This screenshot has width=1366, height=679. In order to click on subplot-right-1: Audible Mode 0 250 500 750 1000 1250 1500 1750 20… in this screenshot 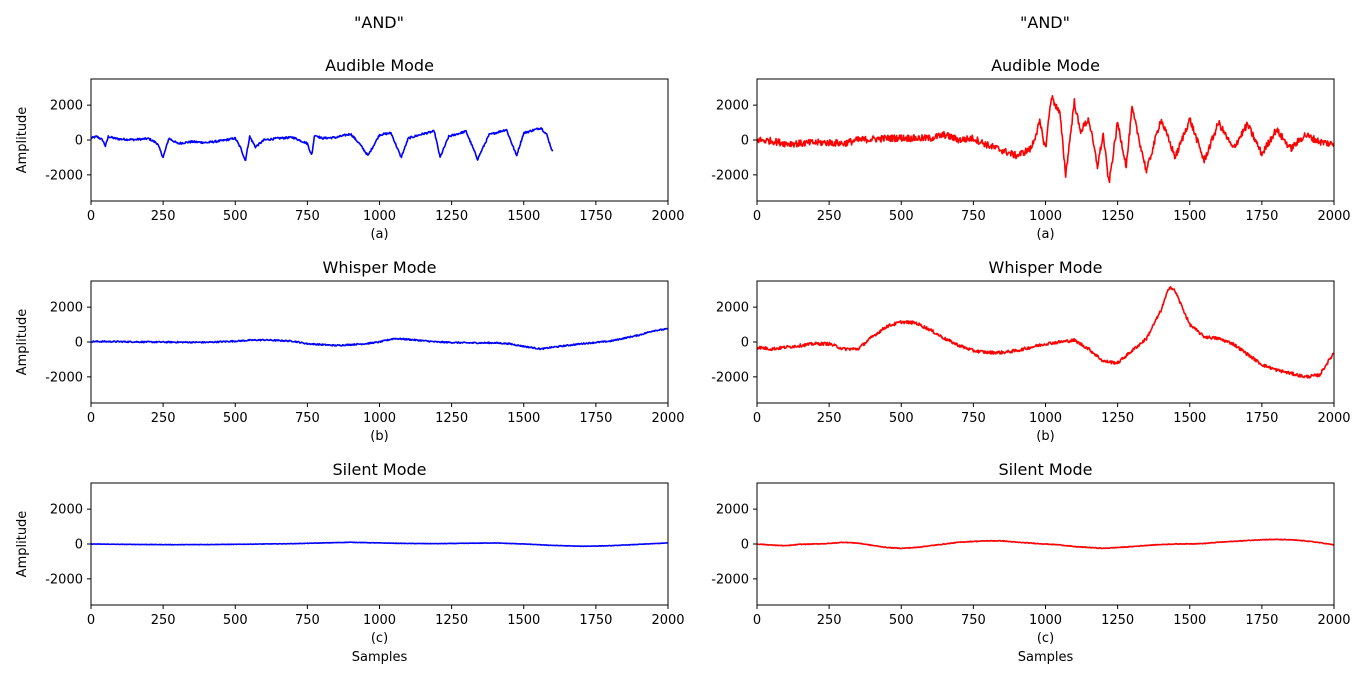, I will do `click(1030, 149)`.